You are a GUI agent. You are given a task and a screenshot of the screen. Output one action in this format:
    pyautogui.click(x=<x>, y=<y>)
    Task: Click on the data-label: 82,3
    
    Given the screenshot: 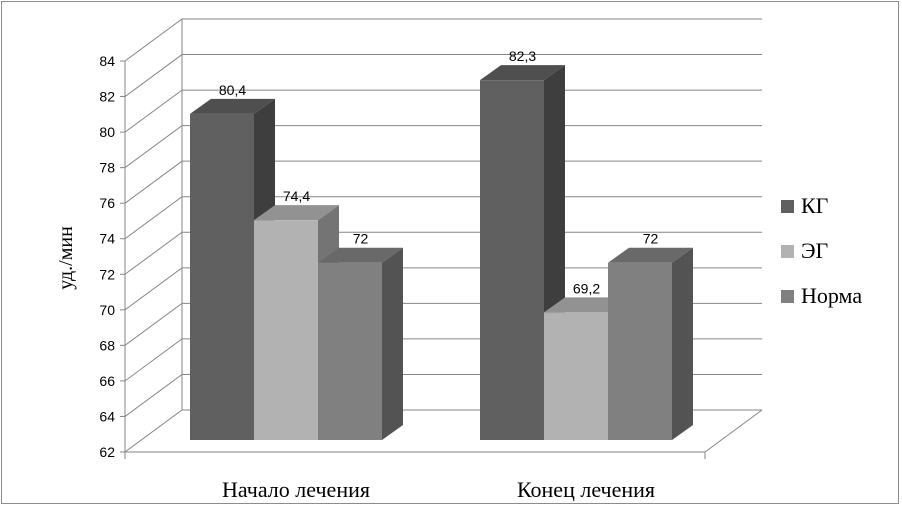 What is the action you would take?
    pyautogui.click(x=522, y=56)
    